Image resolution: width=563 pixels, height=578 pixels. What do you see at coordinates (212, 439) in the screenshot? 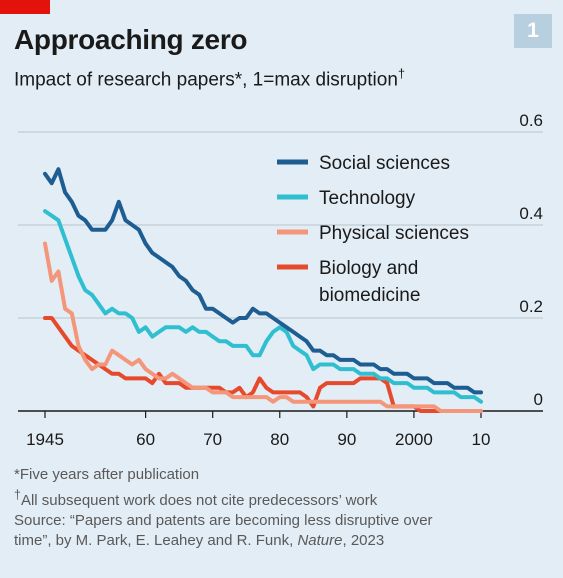
I see `x-tick-label: 70` at bounding box center [212, 439].